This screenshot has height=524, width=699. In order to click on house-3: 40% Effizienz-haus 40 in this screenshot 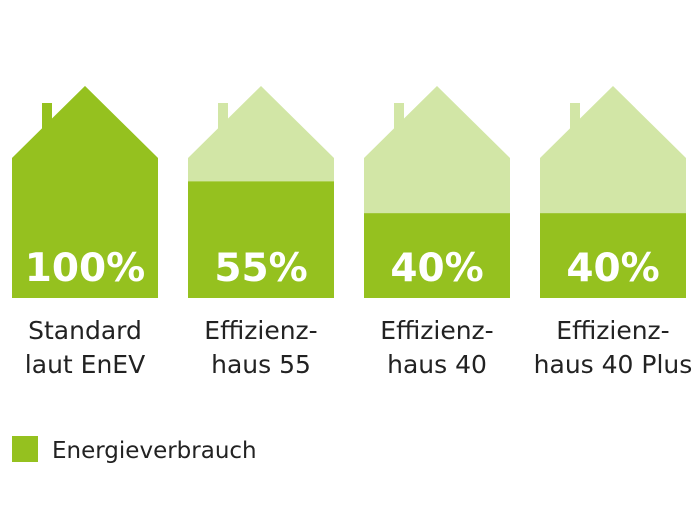, I will do `click(437, 232)`.